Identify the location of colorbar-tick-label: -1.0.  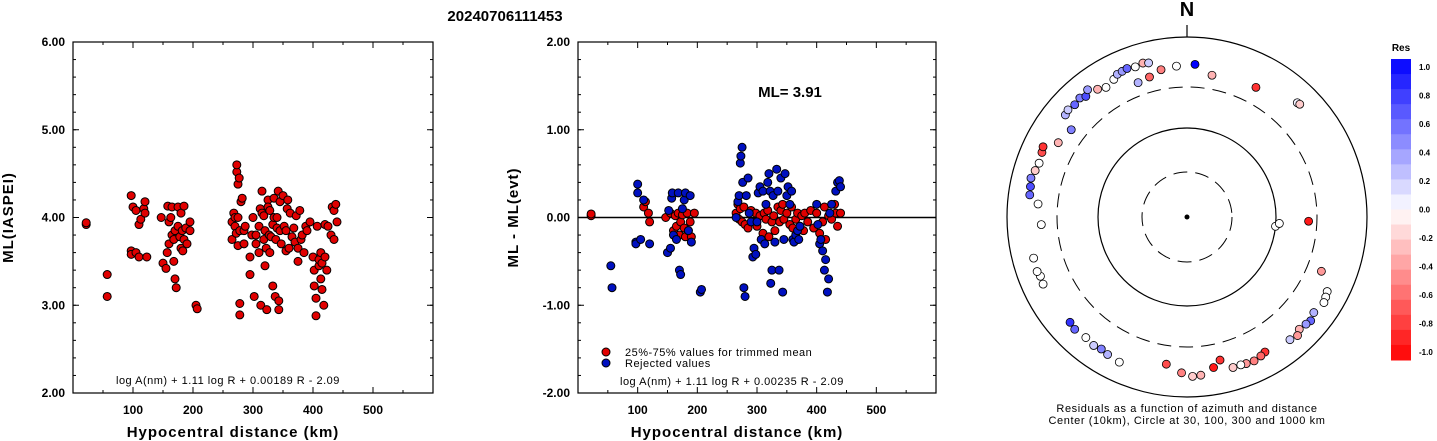
(1426, 352).